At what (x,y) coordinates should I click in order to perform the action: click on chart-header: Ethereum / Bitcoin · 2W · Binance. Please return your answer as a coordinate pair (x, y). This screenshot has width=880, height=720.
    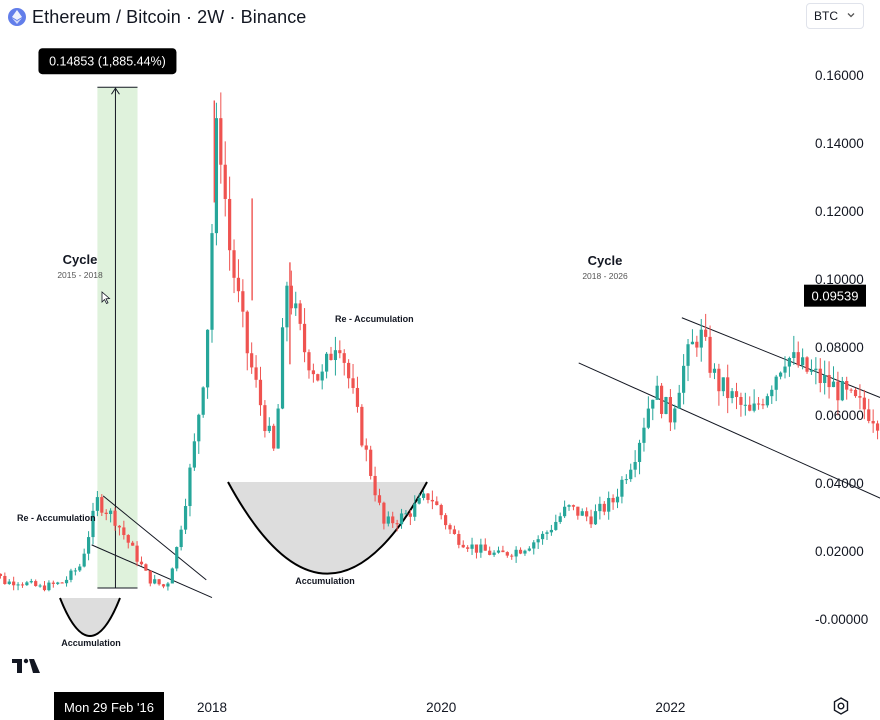
    Looking at the image, I should click on (157, 17).